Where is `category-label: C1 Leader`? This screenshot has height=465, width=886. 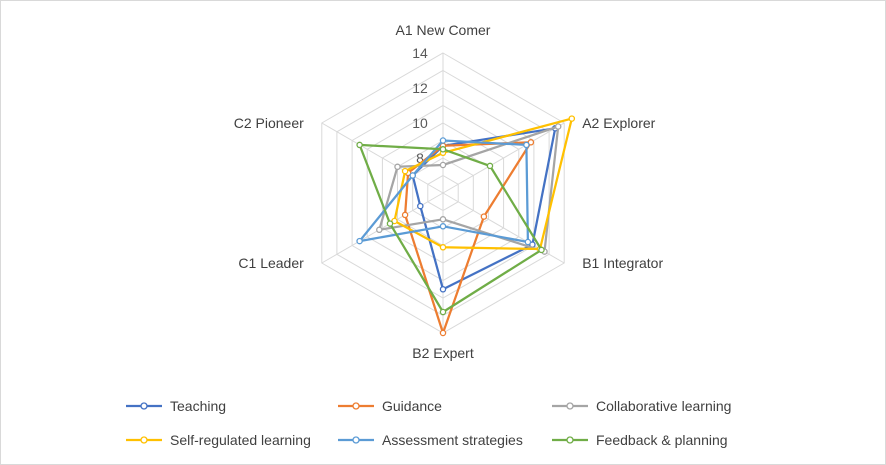 category-label: C1 Leader is located at coordinates (271, 263).